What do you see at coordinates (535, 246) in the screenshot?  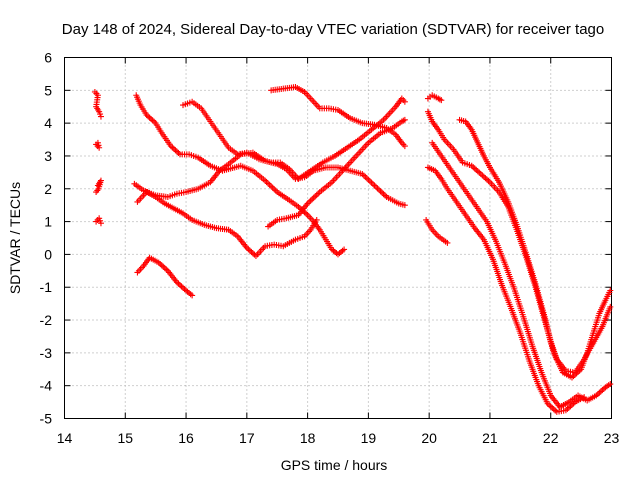 I see `series-s16` at bounding box center [535, 246].